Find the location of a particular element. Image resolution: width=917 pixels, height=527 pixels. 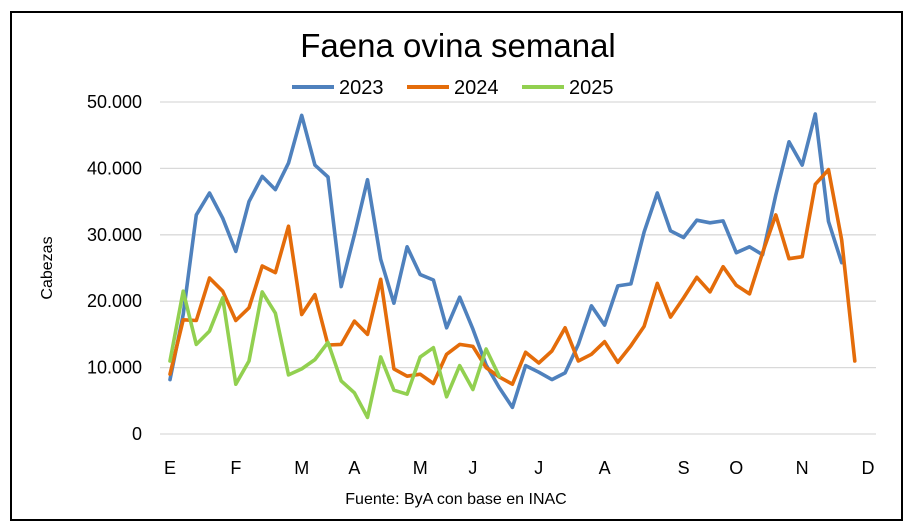

x-tick-label: F is located at coordinates (235, 468).